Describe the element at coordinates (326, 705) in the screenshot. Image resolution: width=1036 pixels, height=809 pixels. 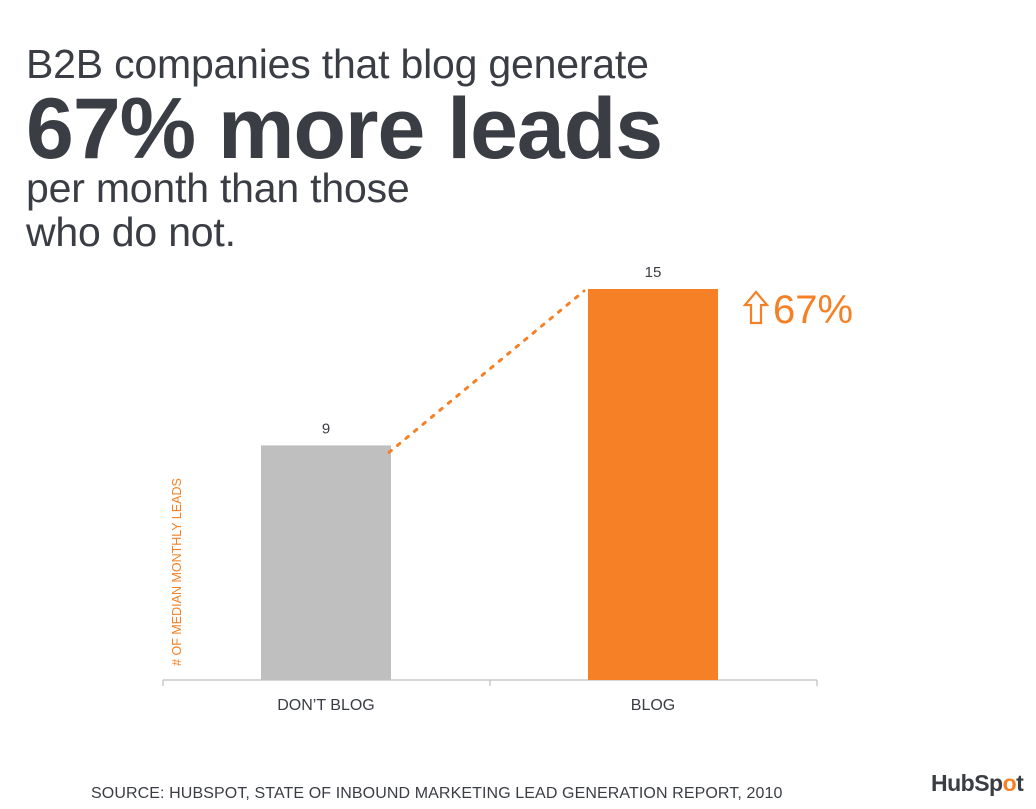
I see `category-label-0: DON’T BLOG` at that location.